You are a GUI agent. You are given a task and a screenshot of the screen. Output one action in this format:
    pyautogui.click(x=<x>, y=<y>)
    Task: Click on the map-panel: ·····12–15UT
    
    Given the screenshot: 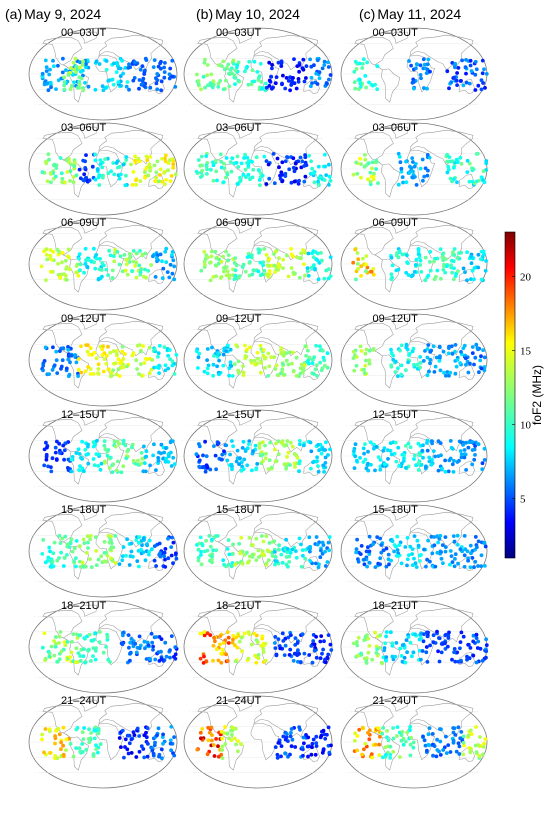 What is the action you would take?
    pyautogui.click(x=102, y=456)
    